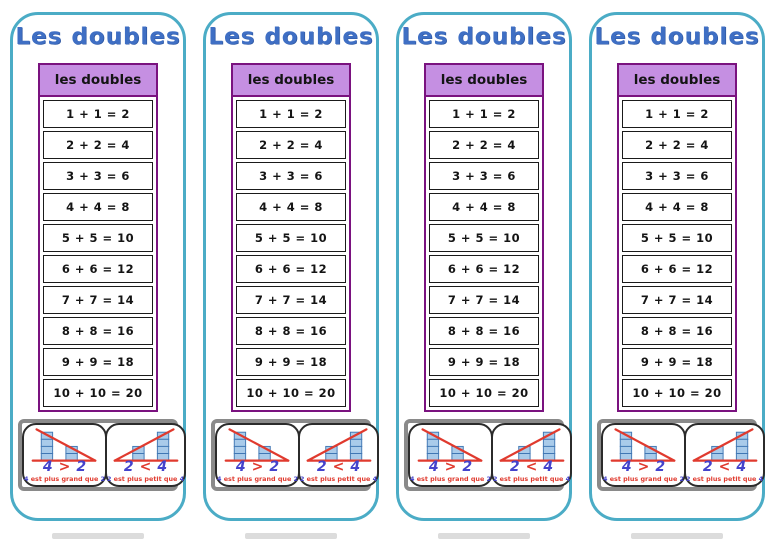  Describe the element at coordinates (484, 362) in the screenshot. I see `equation-row: 9 + 9 = 18` at that location.